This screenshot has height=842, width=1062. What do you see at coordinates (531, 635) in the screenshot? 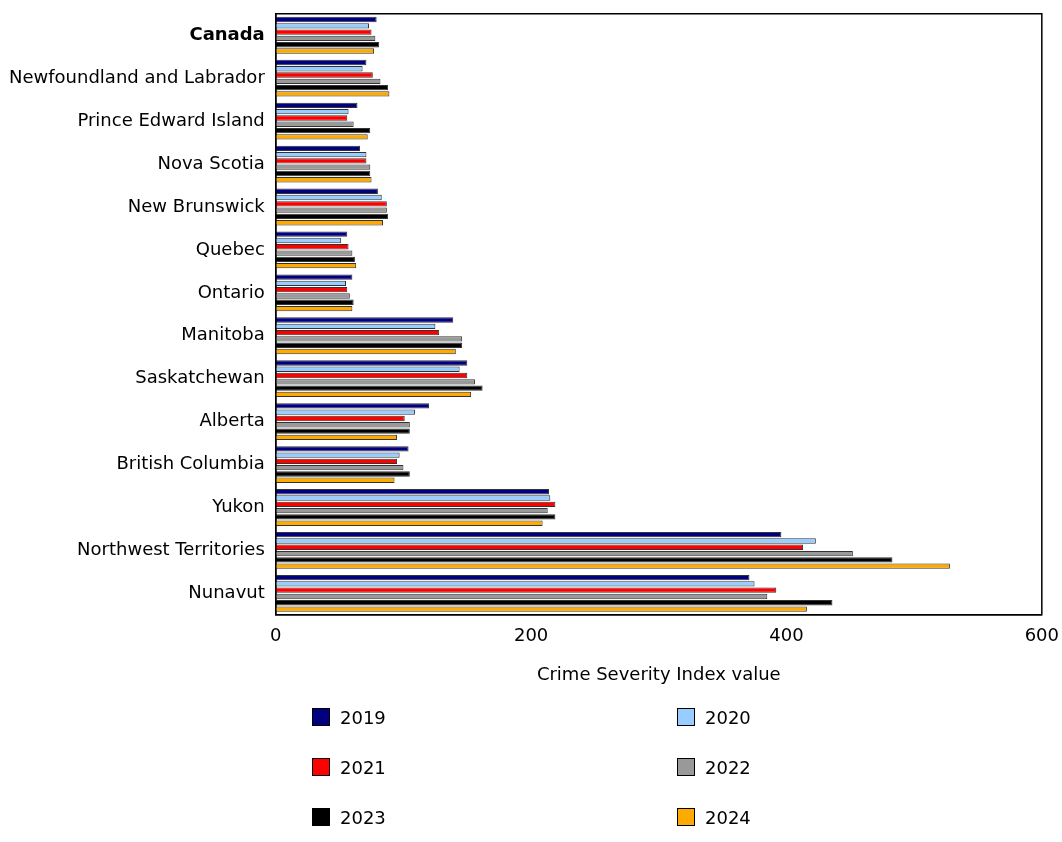
I see `x-tick-label: 200` at bounding box center [531, 635].